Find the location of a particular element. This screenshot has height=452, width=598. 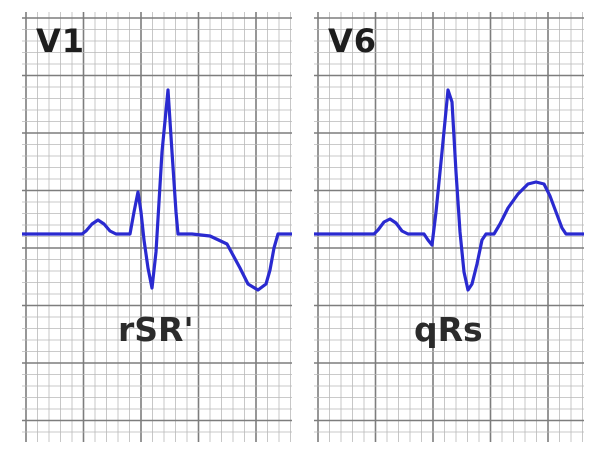

morphology-label-v6: qRs is located at coordinates (448, 329).